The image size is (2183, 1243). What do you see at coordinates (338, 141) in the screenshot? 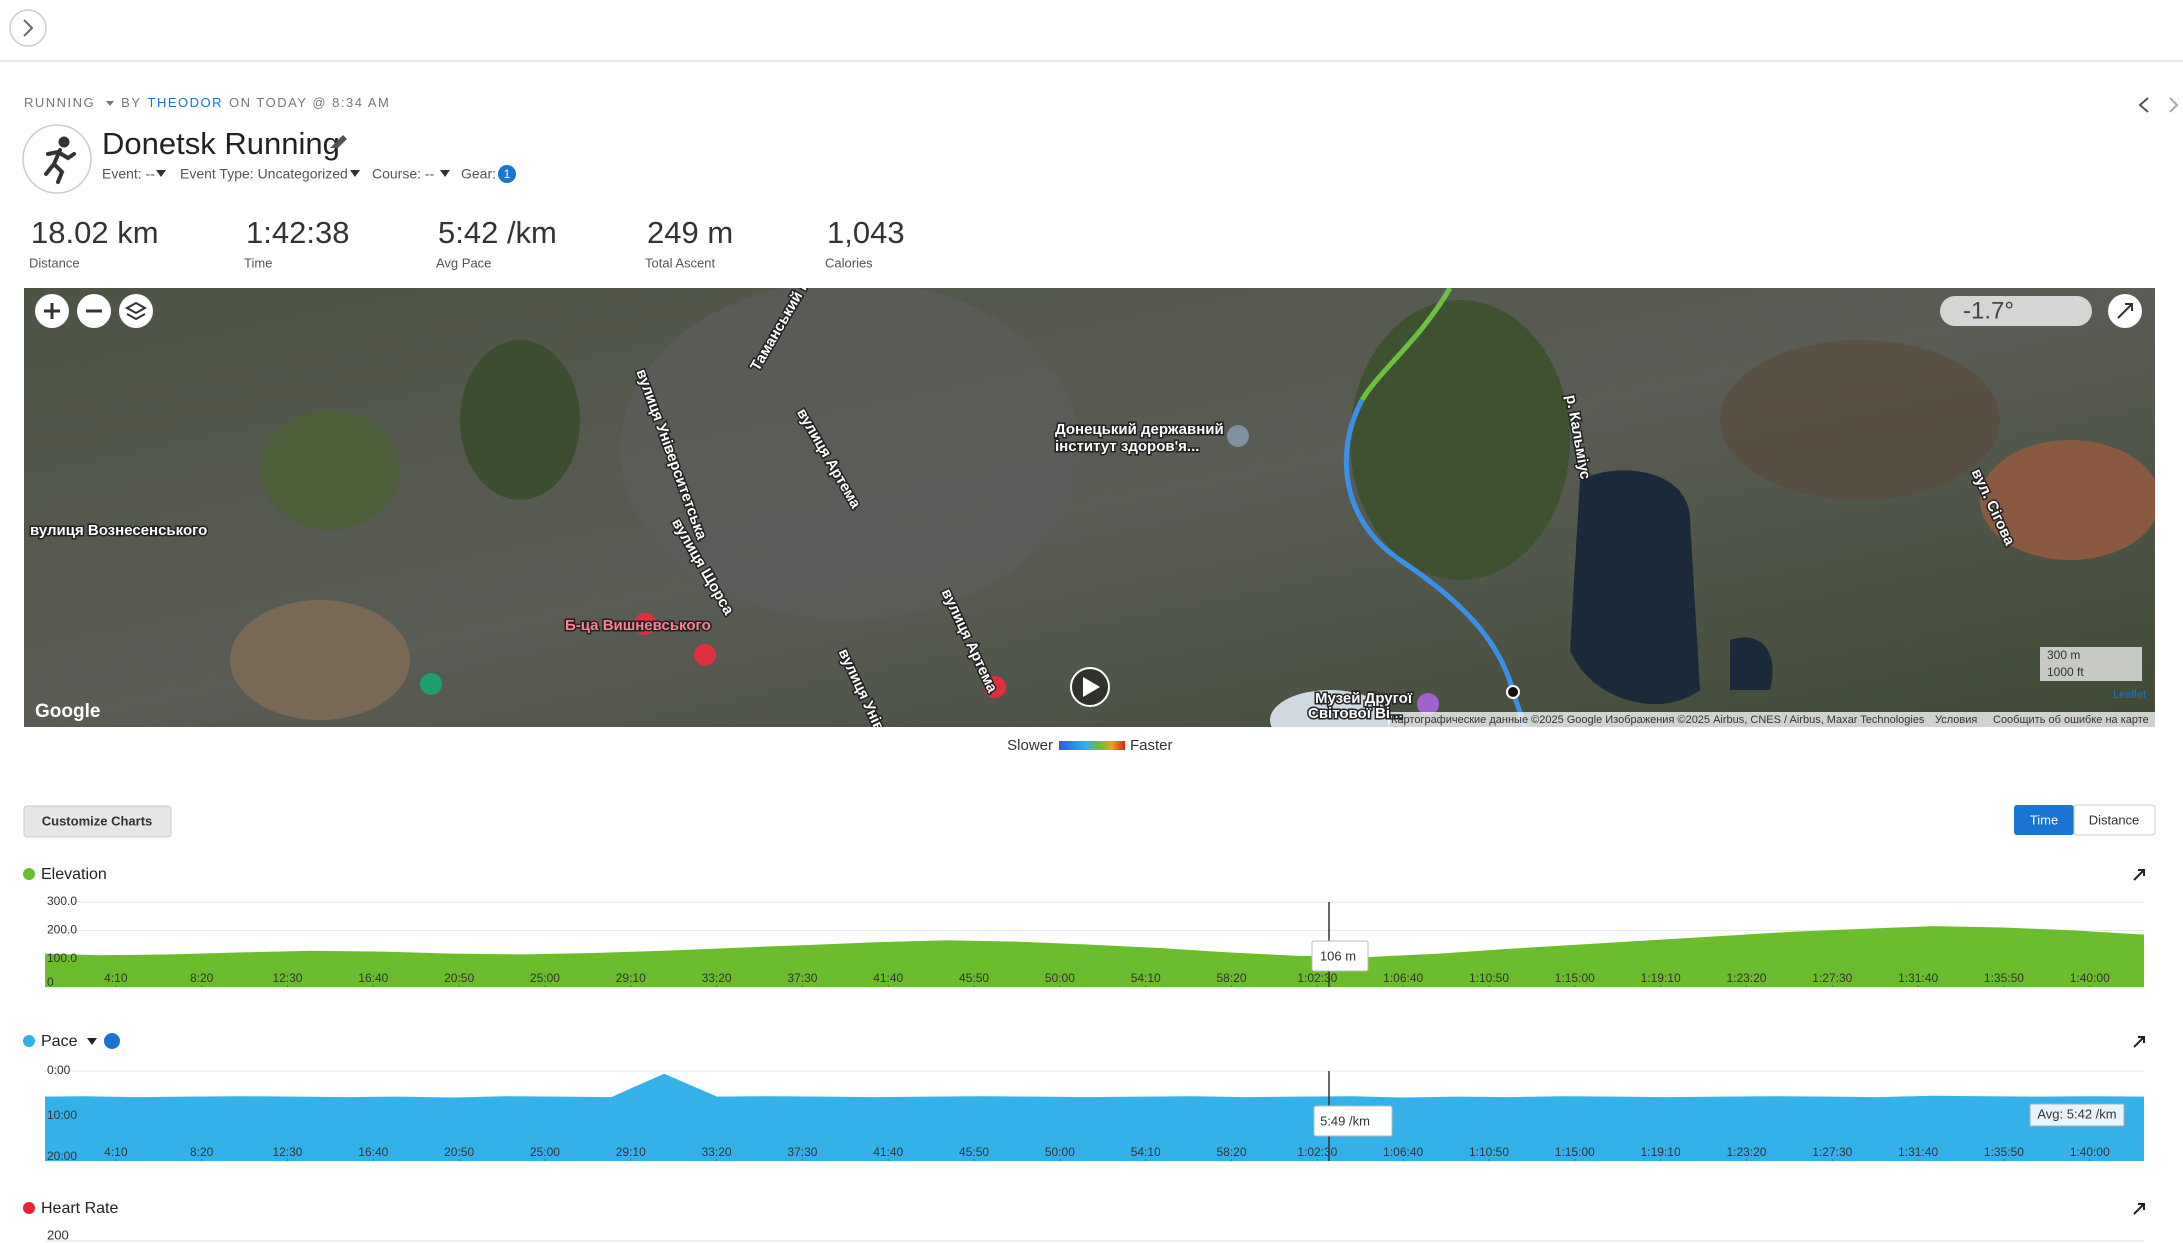
I see `edit-icon` at bounding box center [338, 141].